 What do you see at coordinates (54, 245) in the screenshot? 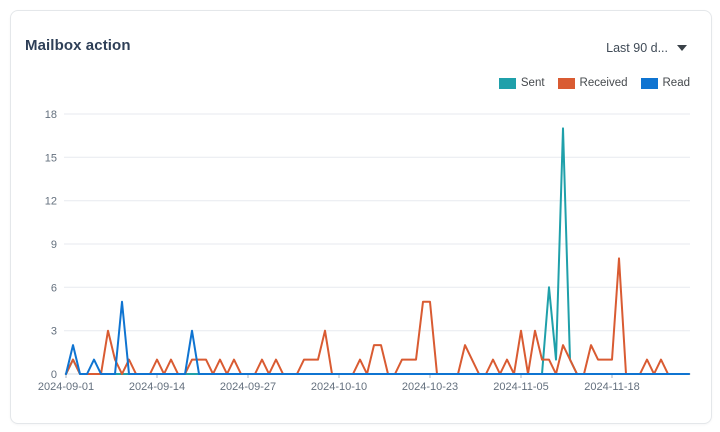
I see `y-axis-tick-label: 9` at bounding box center [54, 245].